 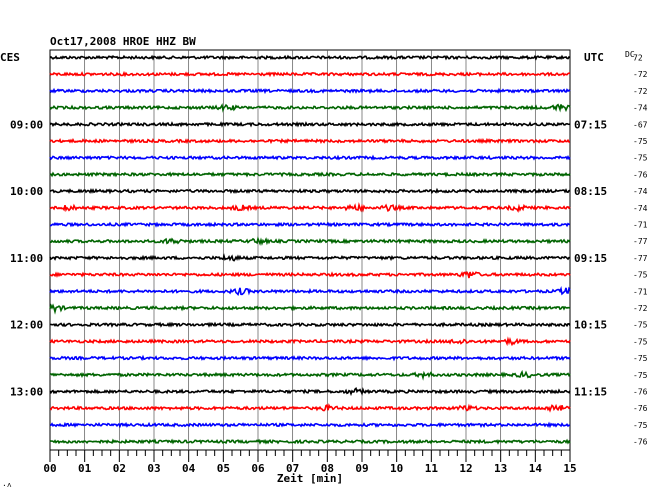 What do you see at coordinates (432, 468) in the screenshot?
I see `x-tick-label: 11` at bounding box center [432, 468].